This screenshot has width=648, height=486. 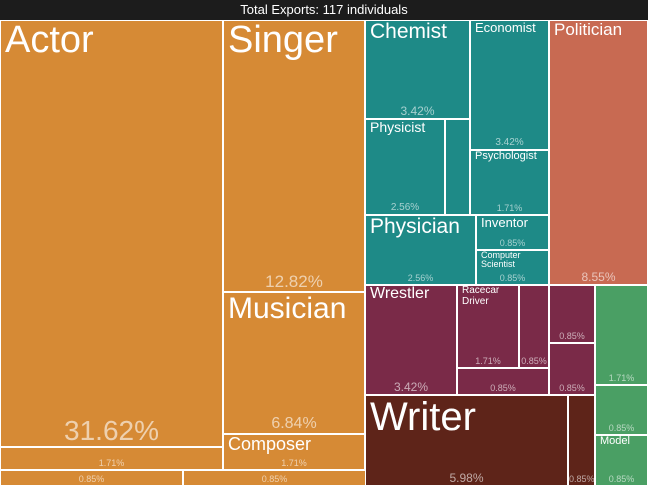 I want to click on cell-label: Actor, so click(x=49, y=40).